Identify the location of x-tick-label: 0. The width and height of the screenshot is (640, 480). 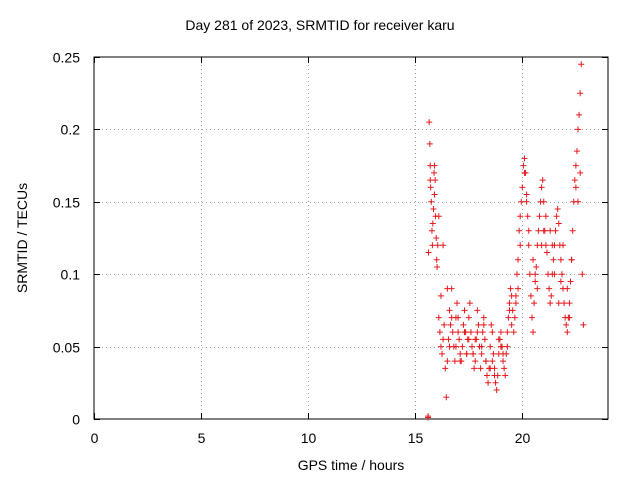
(95, 438).